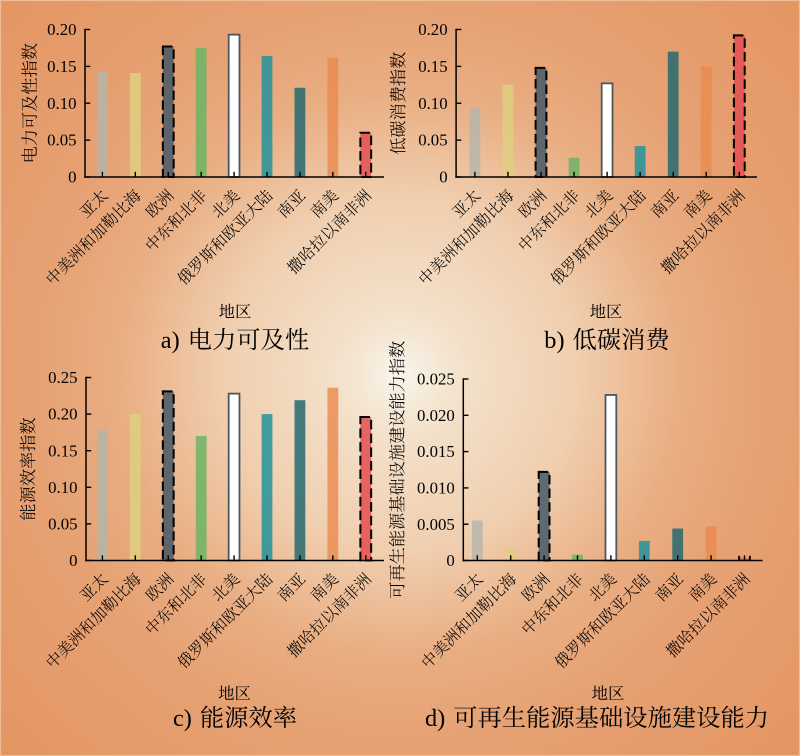 The height and width of the screenshot is (756, 800). Describe the element at coordinates (436, 524) in the screenshot. I see `svg-text: 0.005` at that location.